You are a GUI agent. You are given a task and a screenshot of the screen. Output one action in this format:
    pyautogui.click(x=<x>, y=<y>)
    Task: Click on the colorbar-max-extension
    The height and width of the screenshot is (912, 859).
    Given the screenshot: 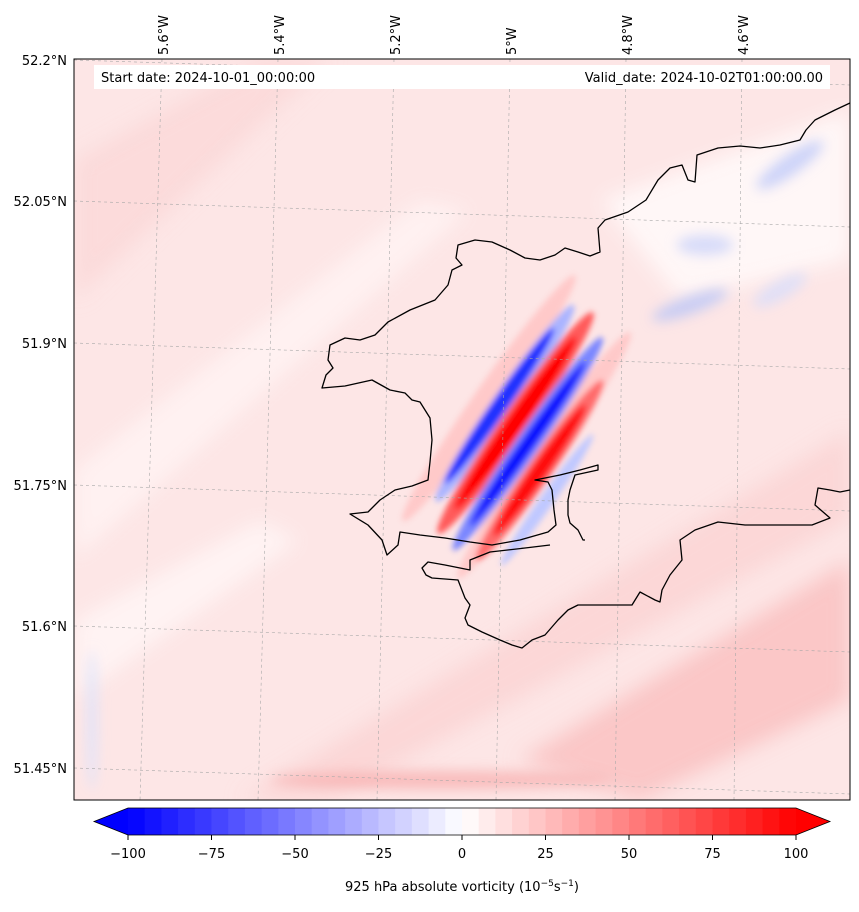 What is the action you would take?
    pyautogui.click(x=813, y=821)
    